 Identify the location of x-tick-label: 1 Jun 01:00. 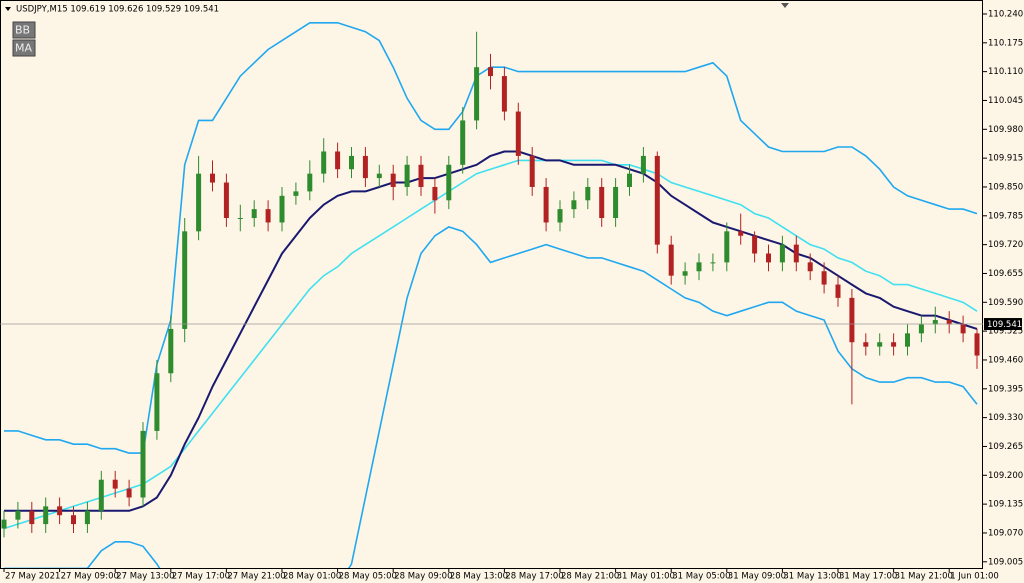
(974, 577).